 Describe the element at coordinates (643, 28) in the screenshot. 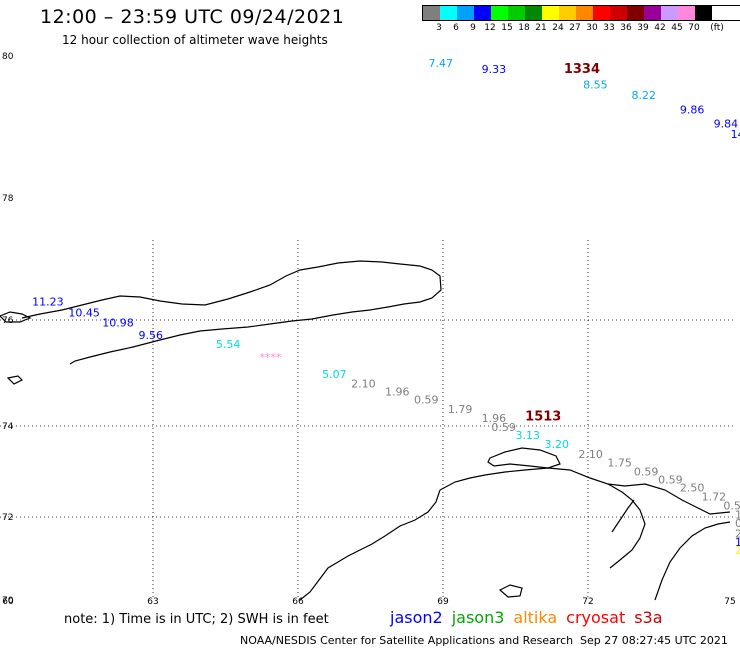

I see `legend-label: 39` at that location.